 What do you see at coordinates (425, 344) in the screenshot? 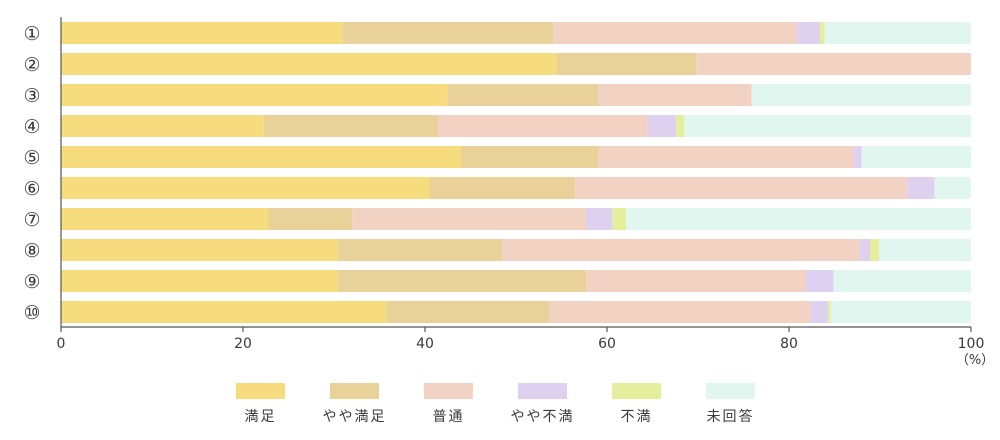
I see `x-tick-label-2: 40` at bounding box center [425, 344].